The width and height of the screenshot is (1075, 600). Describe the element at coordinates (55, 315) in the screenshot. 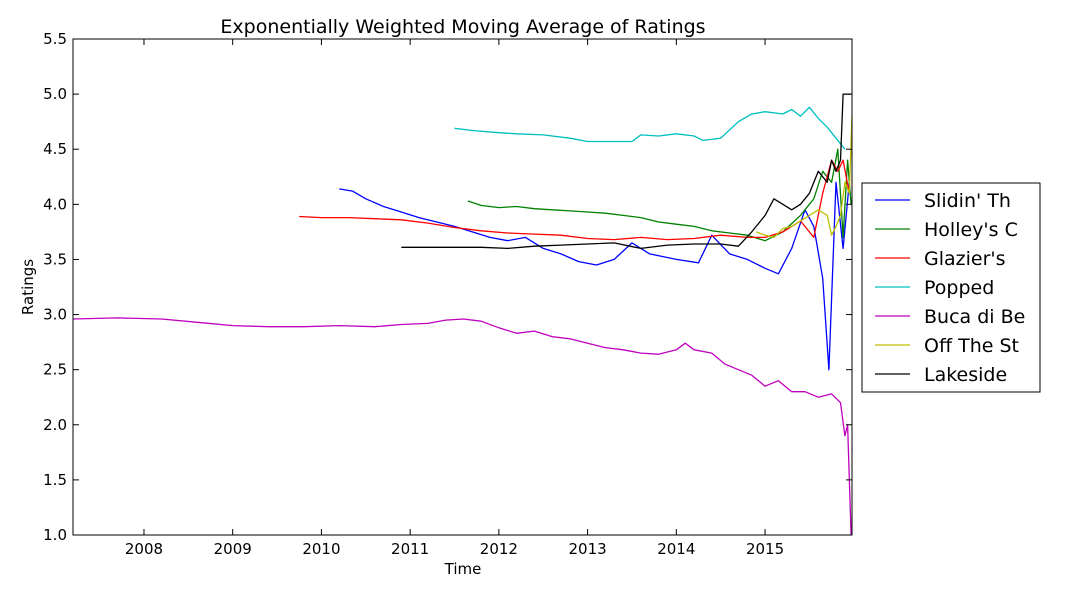

I see `y-tick-label: 3.0` at that location.